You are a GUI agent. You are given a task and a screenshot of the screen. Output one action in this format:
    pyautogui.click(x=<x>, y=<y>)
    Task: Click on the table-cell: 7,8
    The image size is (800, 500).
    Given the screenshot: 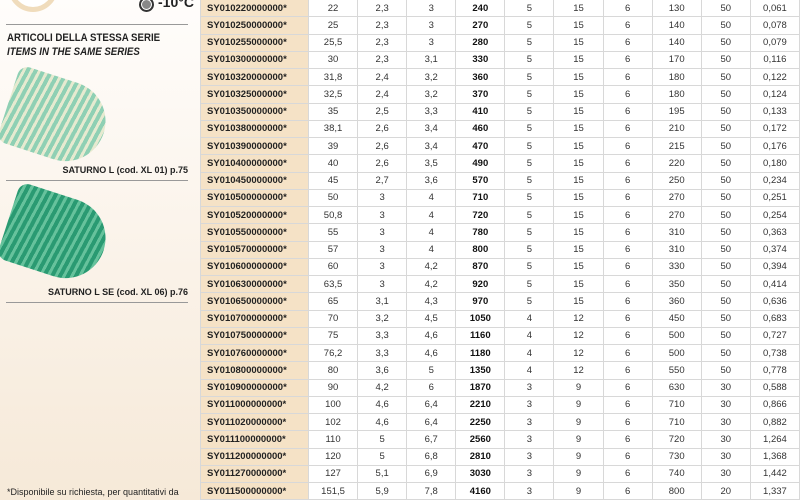 What is the action you would take?
    pyautogui.click(x=431, y=490)
    